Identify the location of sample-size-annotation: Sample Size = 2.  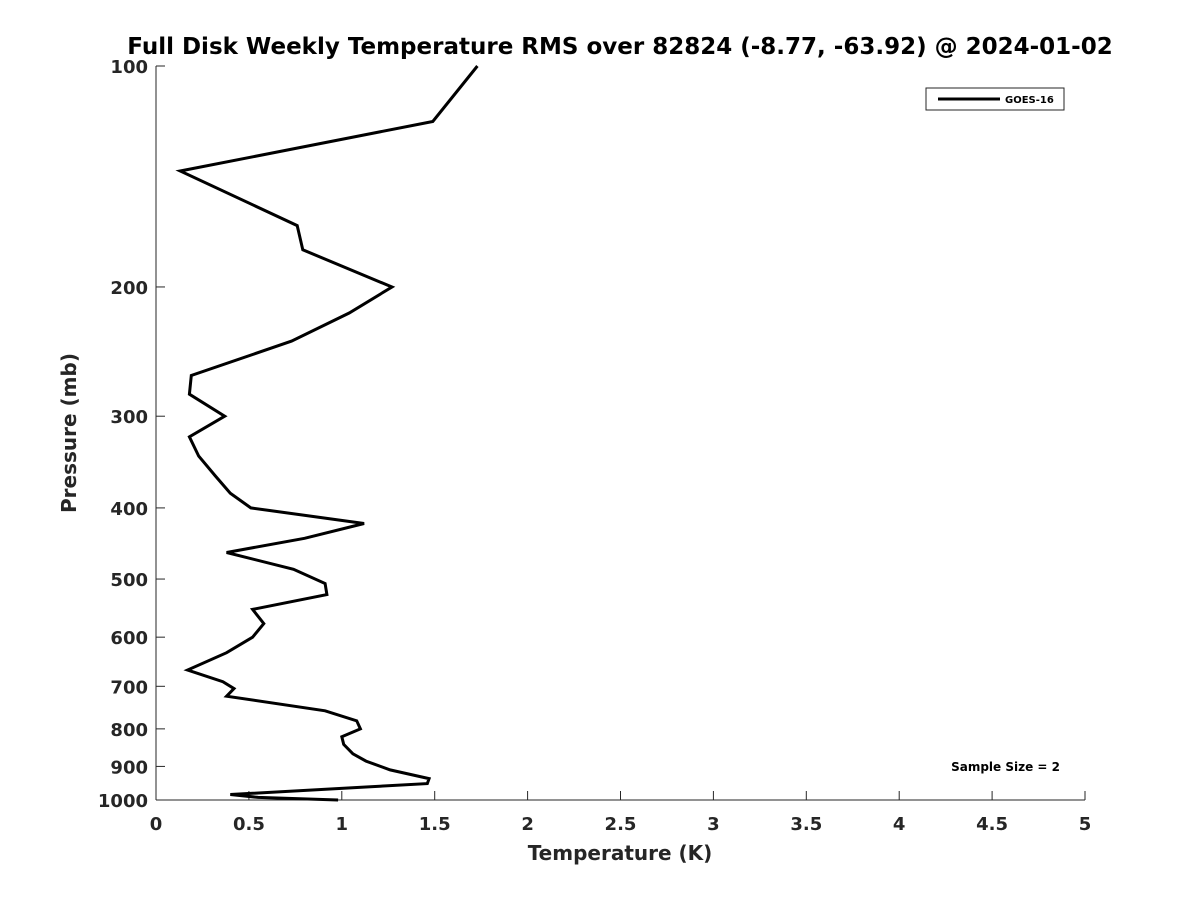
(1005, 767).